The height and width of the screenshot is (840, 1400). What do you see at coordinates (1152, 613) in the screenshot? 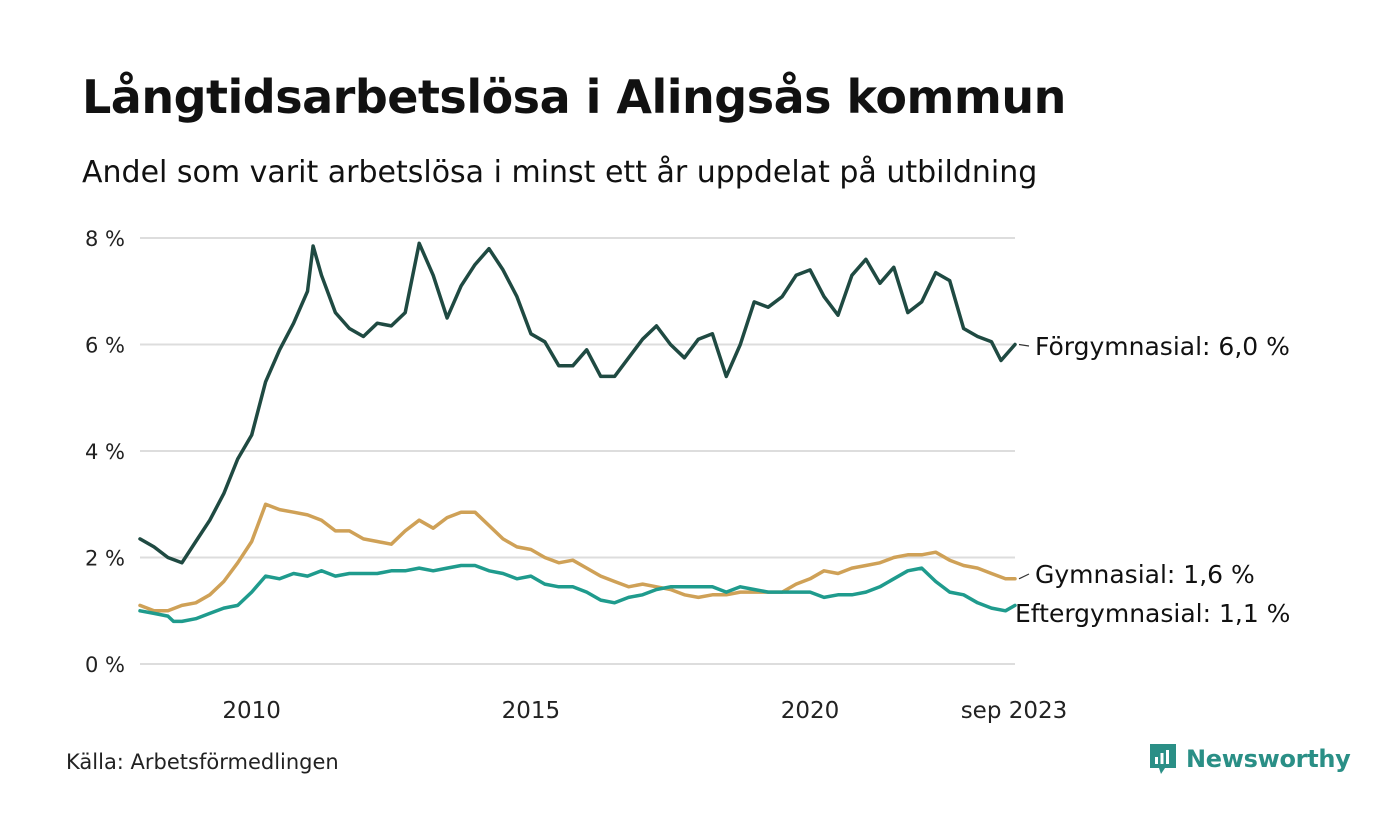
I see `series-label-eftergymnasial: Eftergymnasial: 1,1 %` at bounding box center [1152, 613].